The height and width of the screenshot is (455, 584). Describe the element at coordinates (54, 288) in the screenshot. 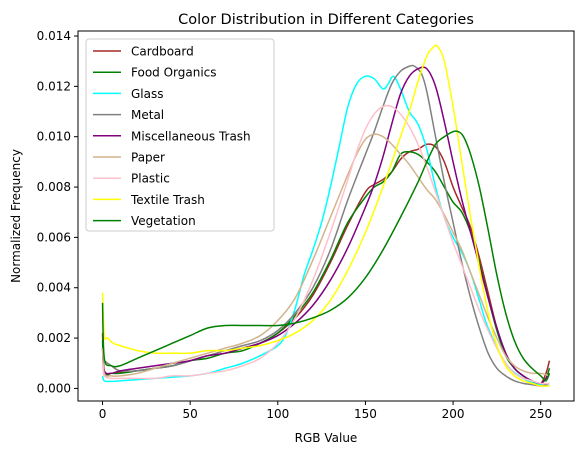

I see `y-tick-label: 0.004` at that location.